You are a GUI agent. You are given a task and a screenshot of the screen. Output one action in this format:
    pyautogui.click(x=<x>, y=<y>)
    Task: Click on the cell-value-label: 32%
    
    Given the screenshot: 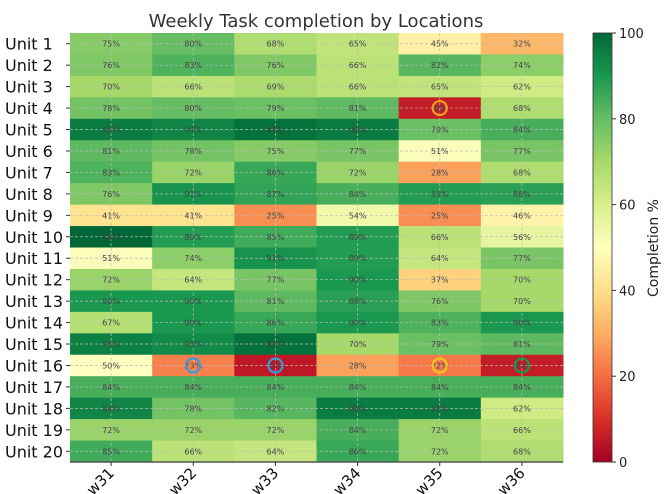 What is the action you would take?
    pyautogui.click(x=522, y=44)
    